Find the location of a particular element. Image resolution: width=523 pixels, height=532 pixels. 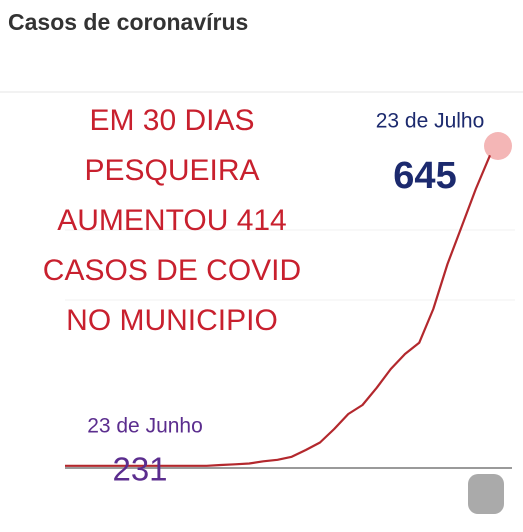

scroll-handle is located at coordinates (486, 494).